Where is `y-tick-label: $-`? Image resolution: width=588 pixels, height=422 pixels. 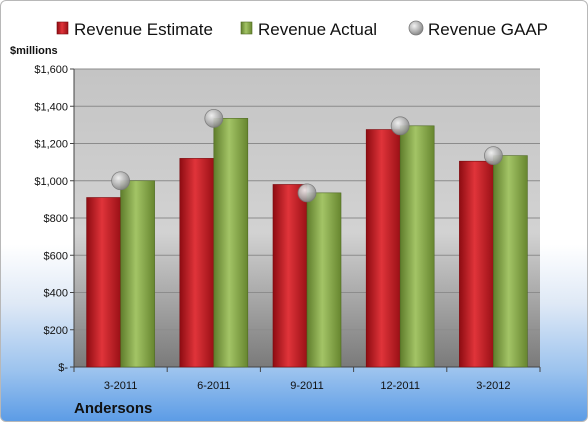 y-tick-label: $- is located at coordinates (63, 368).